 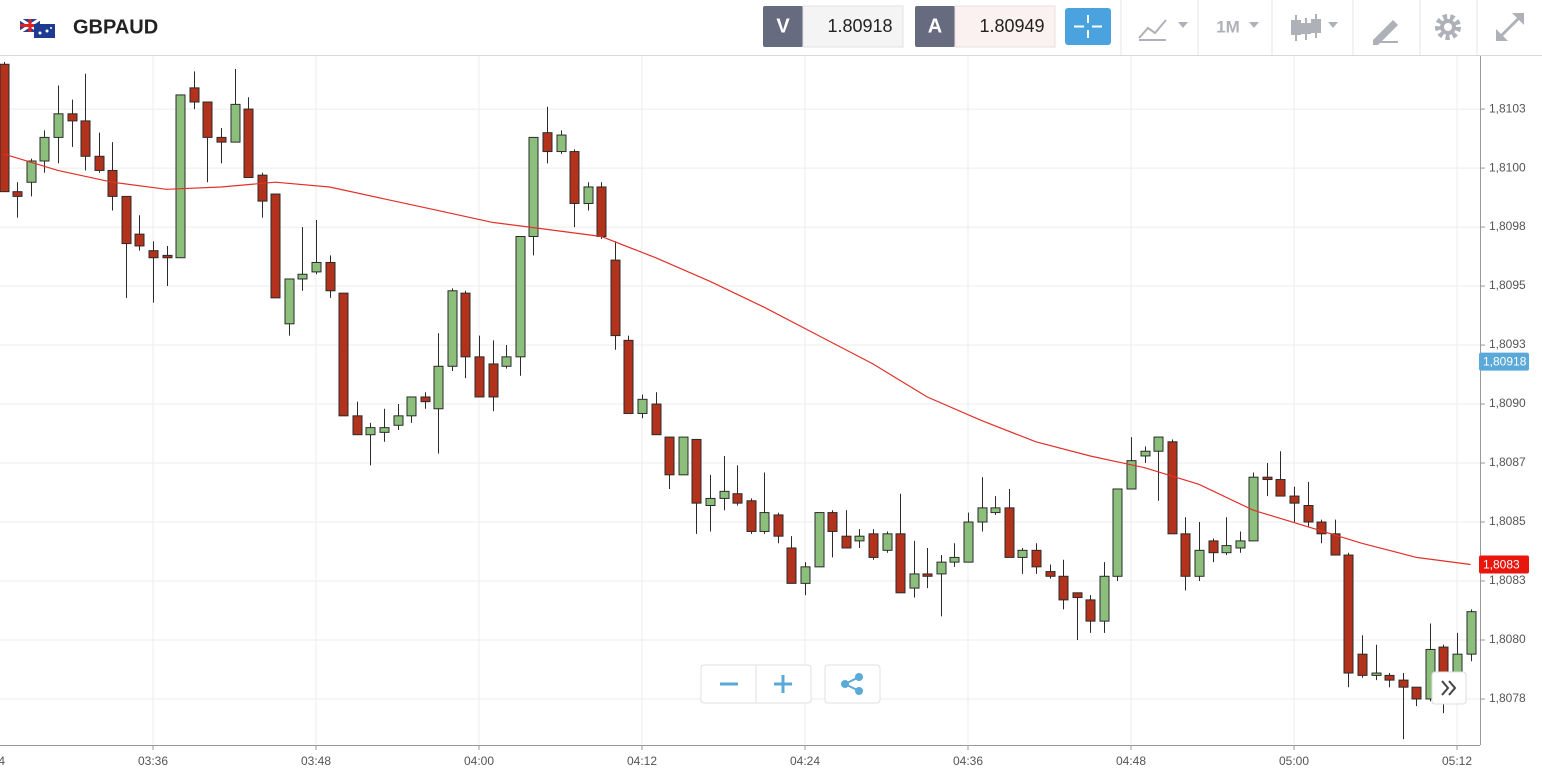 What do you see at coordinates (153, 761) in the screenshot?
I see `x-tick-label: 03:36` at bounding box center [153, 761].